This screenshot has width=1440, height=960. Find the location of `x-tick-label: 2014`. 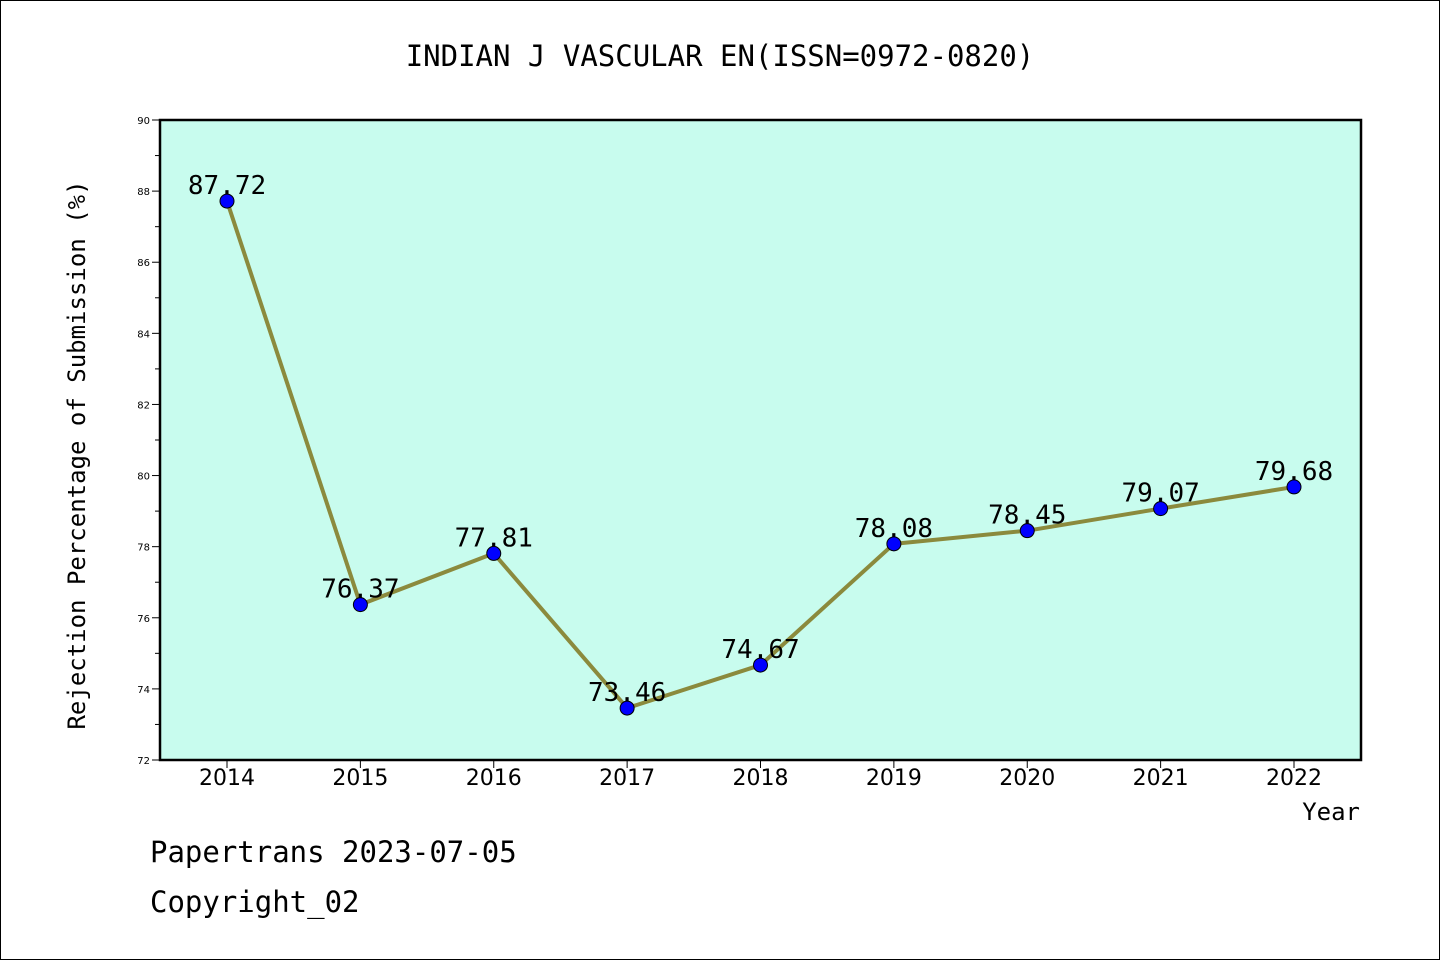

x-tick-label: 2014 is located at coordinates (227, 778).